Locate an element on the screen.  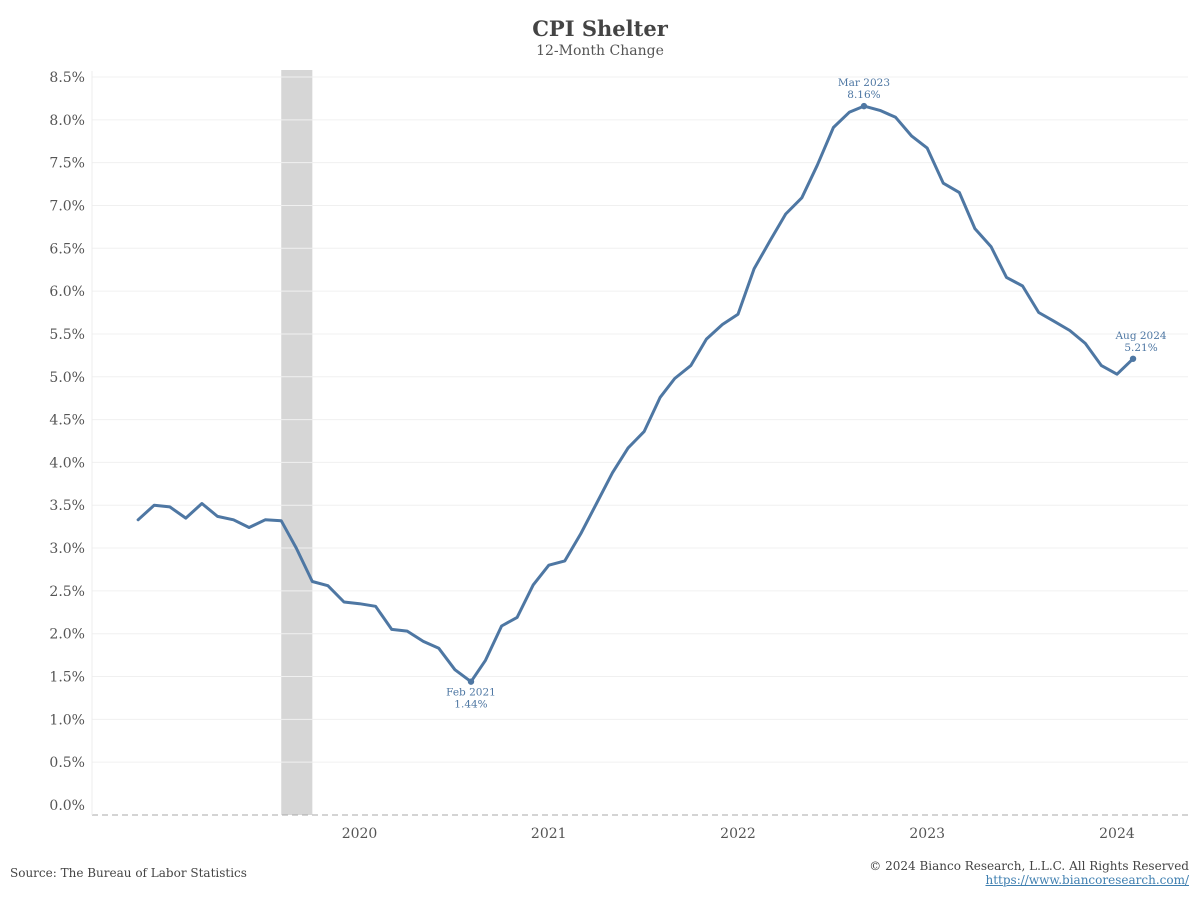
y-tick-label: 0.5% is located at coordinates (67, 763).